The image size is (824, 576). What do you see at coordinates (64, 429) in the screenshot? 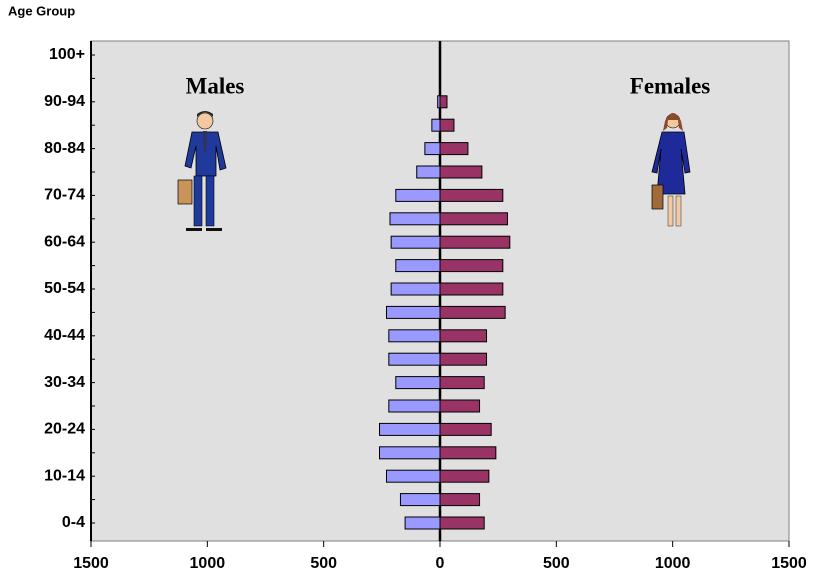
I see `y-tick-label: 20-24` at bounding box center [64, 429].